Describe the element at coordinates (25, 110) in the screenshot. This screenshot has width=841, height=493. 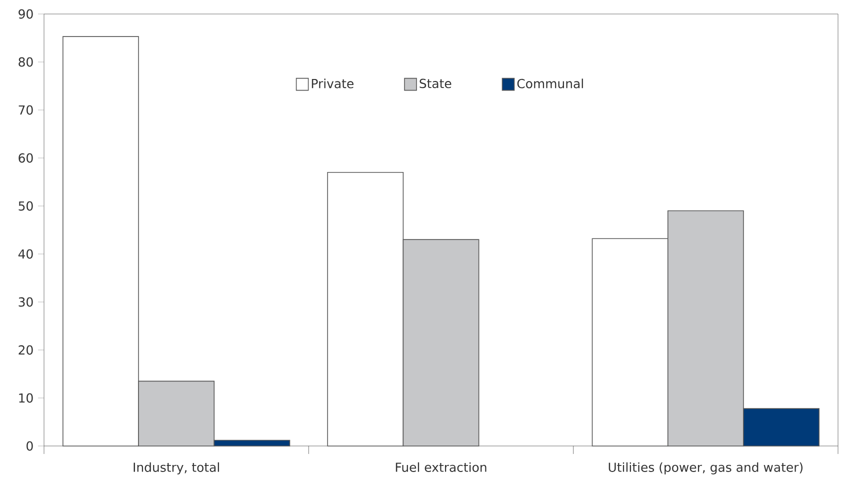
I see `y-tick-label: 70` at that location.